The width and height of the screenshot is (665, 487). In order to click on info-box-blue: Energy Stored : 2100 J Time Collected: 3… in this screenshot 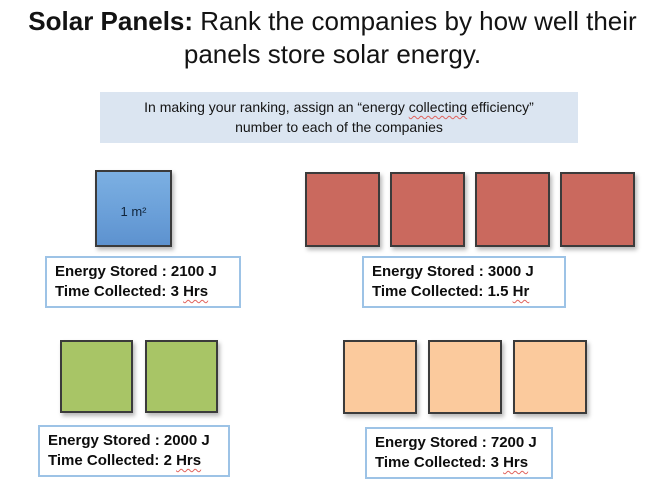, I will do `click(143, 282)`.